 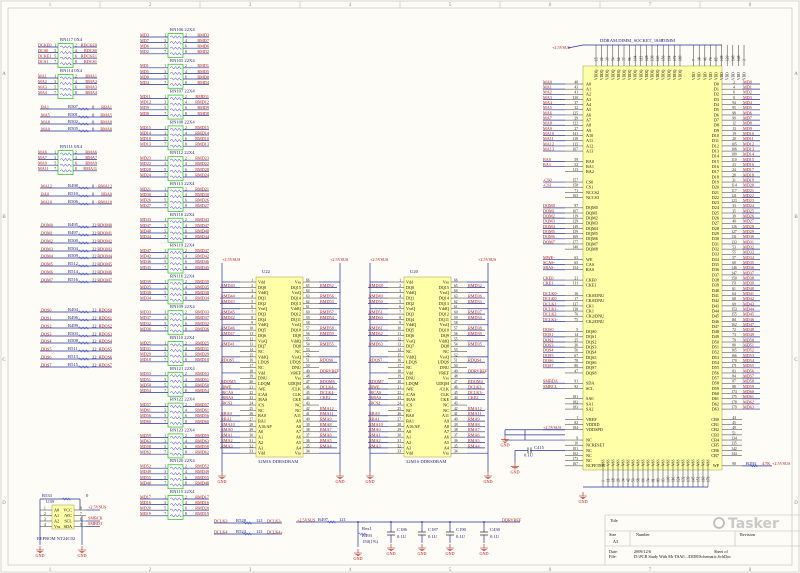 What do you see at coordinates (715, 202) in the screenshot?
I see `pin-name: D23` at bounding box center [715, 202].